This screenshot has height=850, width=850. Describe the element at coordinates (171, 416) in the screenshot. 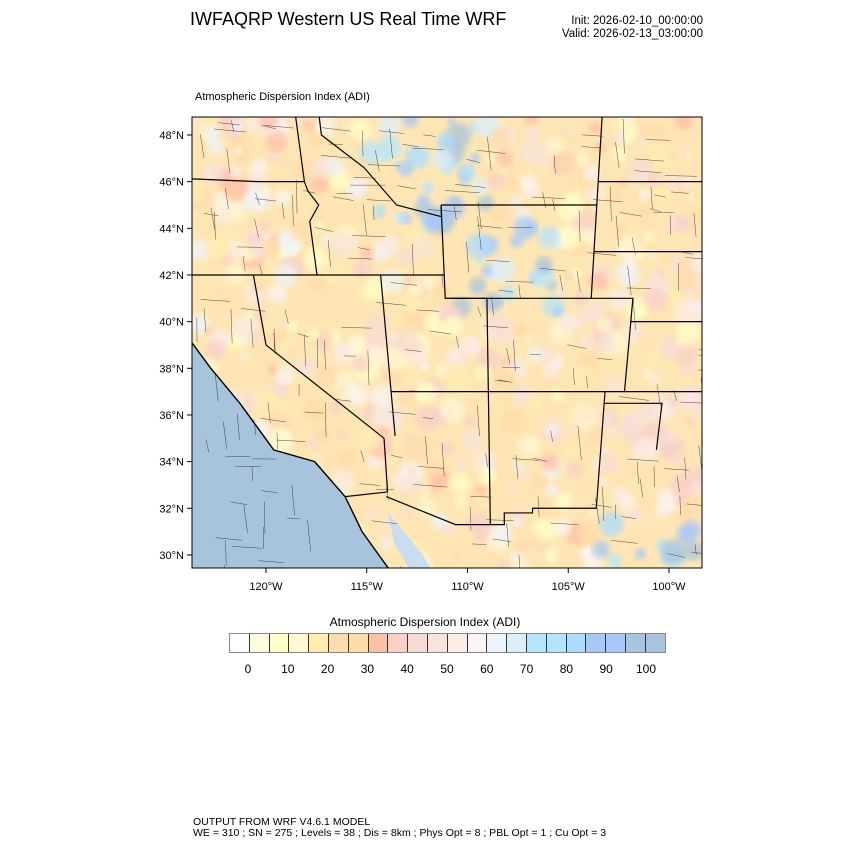

I see `lat-label: 36°N` at that location.